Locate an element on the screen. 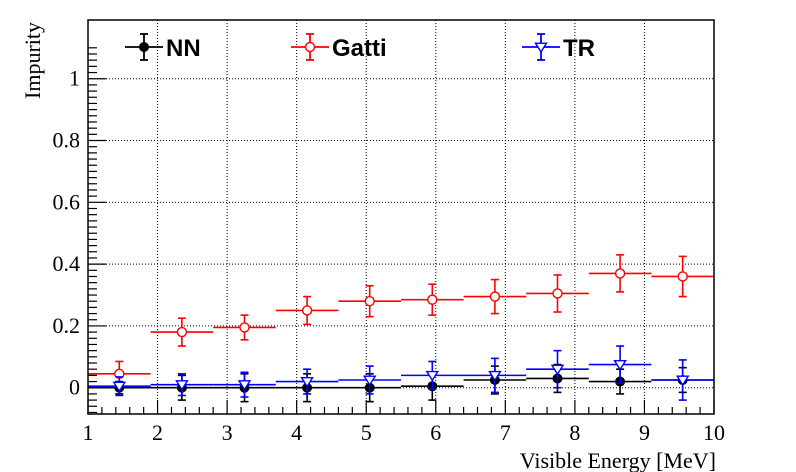  y-tick-label: 0.4 is located at coordinates (67, 263).